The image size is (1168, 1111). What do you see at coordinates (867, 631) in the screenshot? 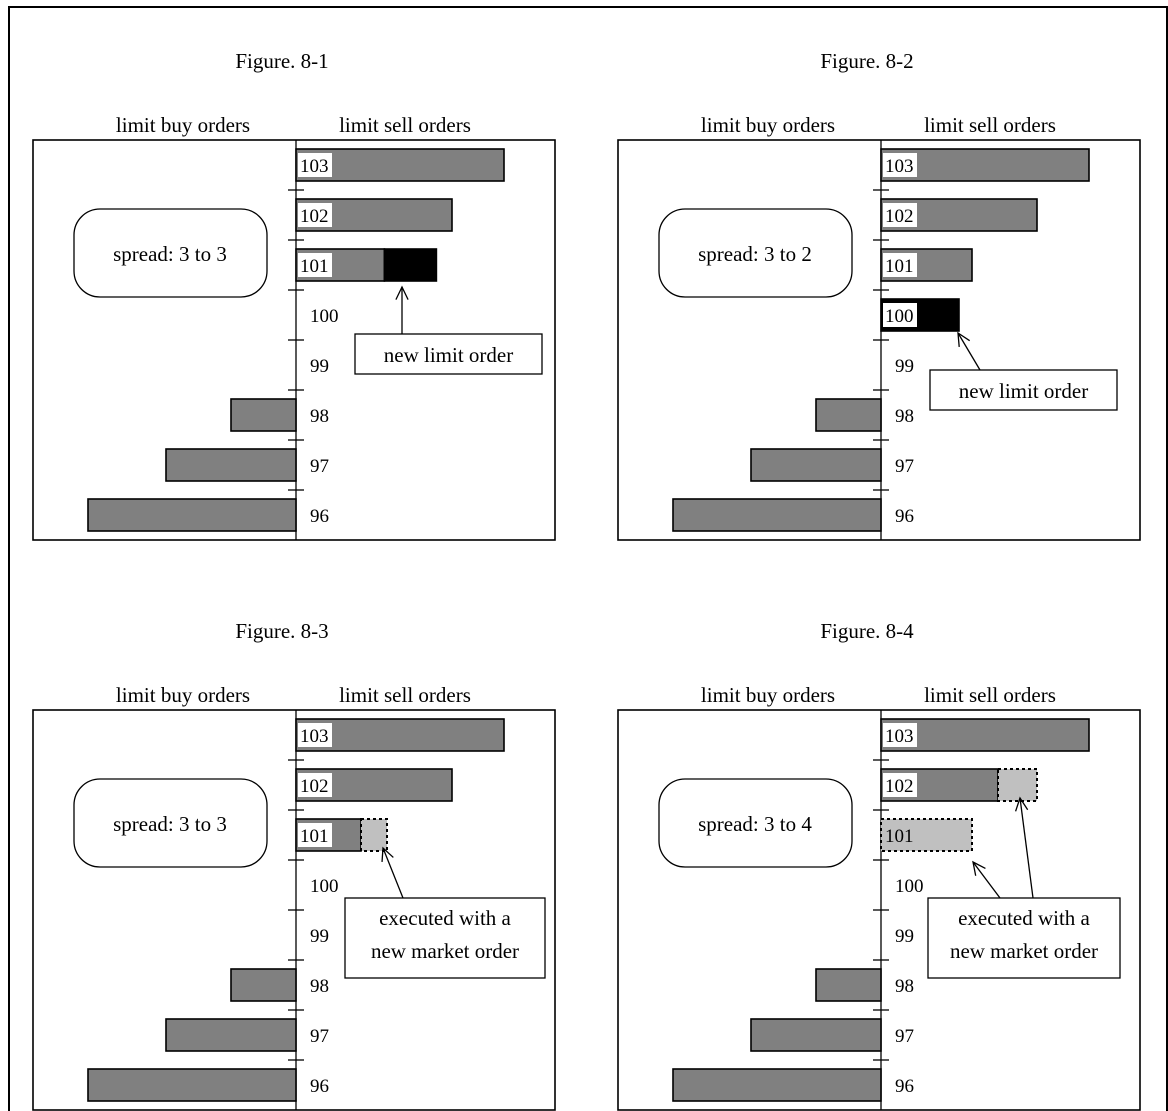
I see `figure-caption: Figure. 8-4` at bounding box center [867, 631].